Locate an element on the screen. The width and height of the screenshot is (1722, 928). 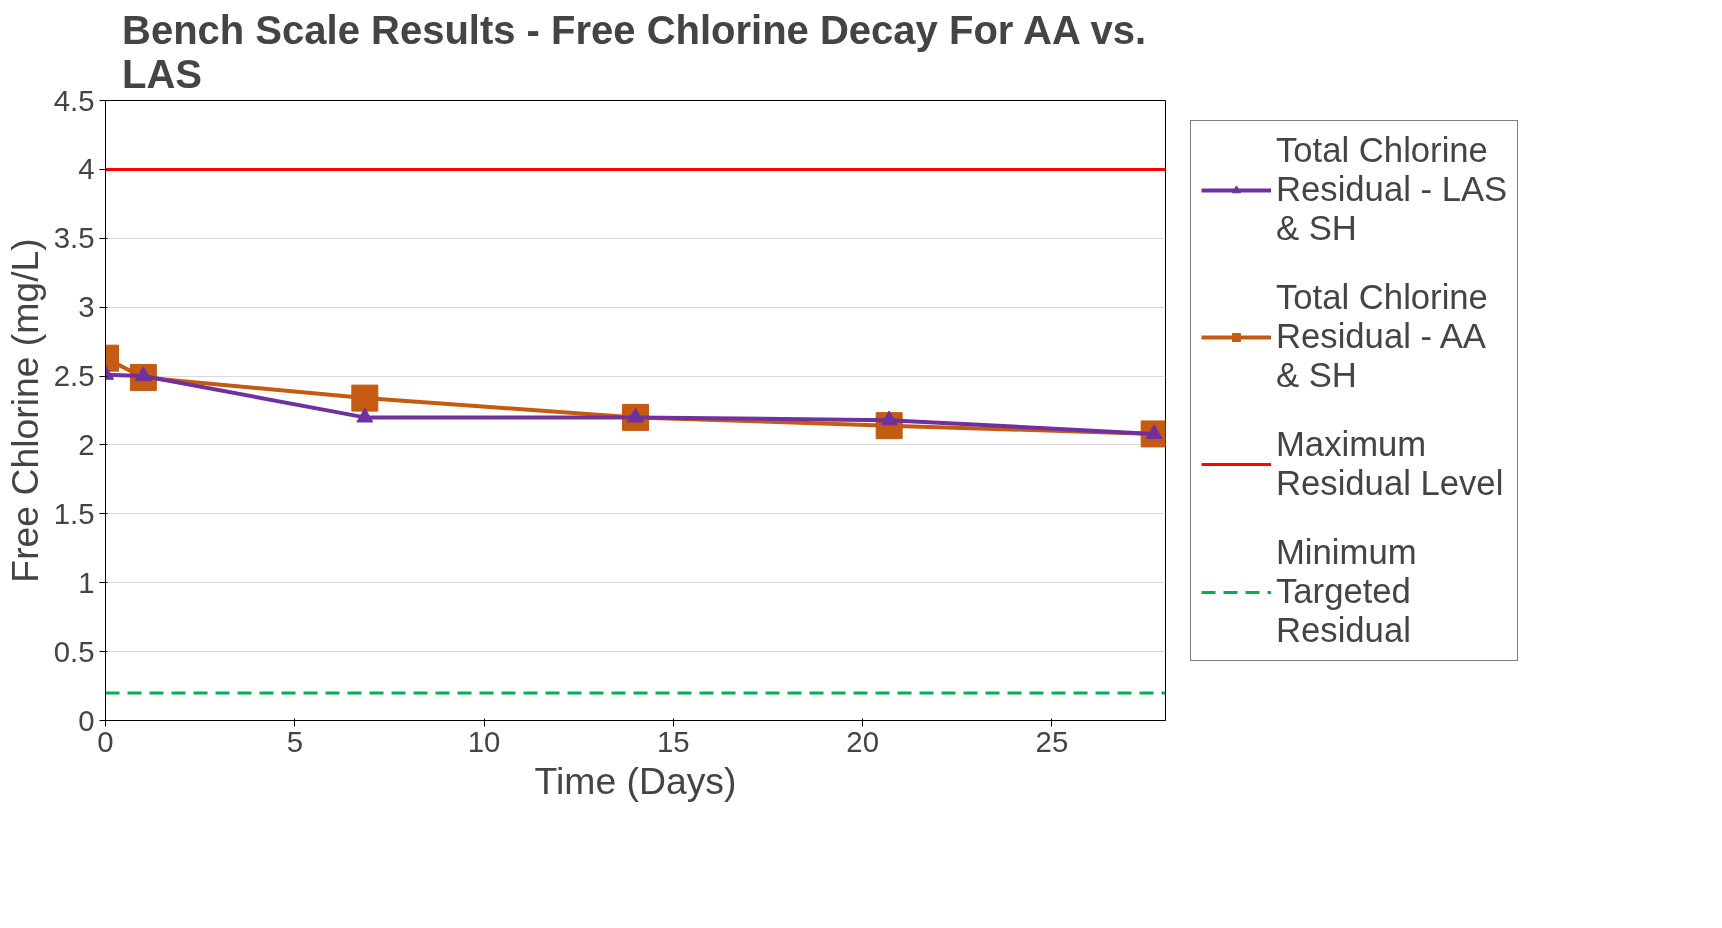
legend-label: Total Chlorine Residual - AA & SH is located at coordinates (1382, 336).